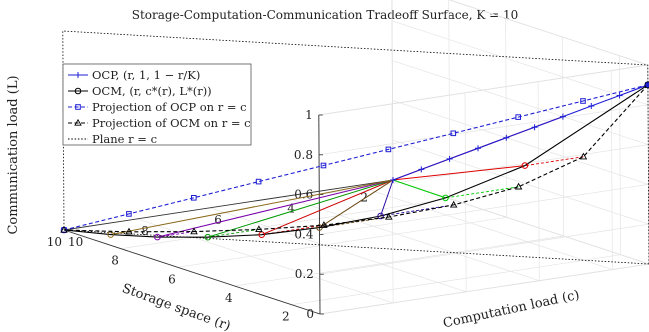 The image size is (649, 332). I want to click on y-axis-line, so click(228, 205).